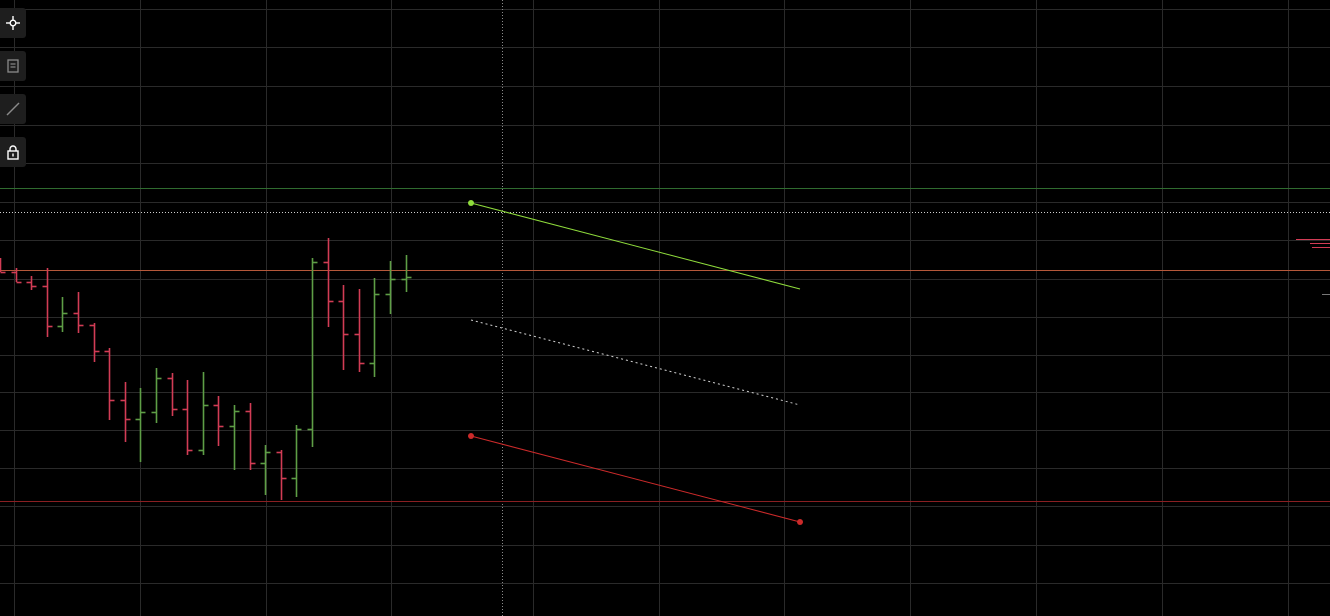  I want to click on lock-icon, so click(13, 152).